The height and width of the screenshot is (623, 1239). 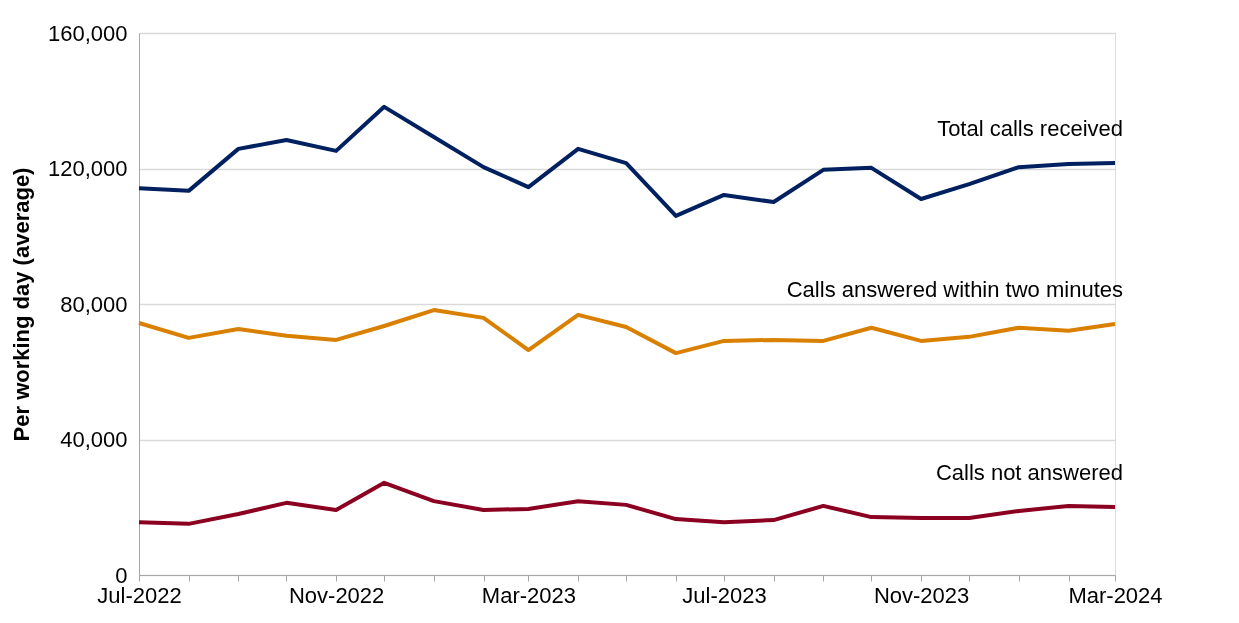 I want to click on series-label: Calls answered within two minutes, so click(x=954, y=289).